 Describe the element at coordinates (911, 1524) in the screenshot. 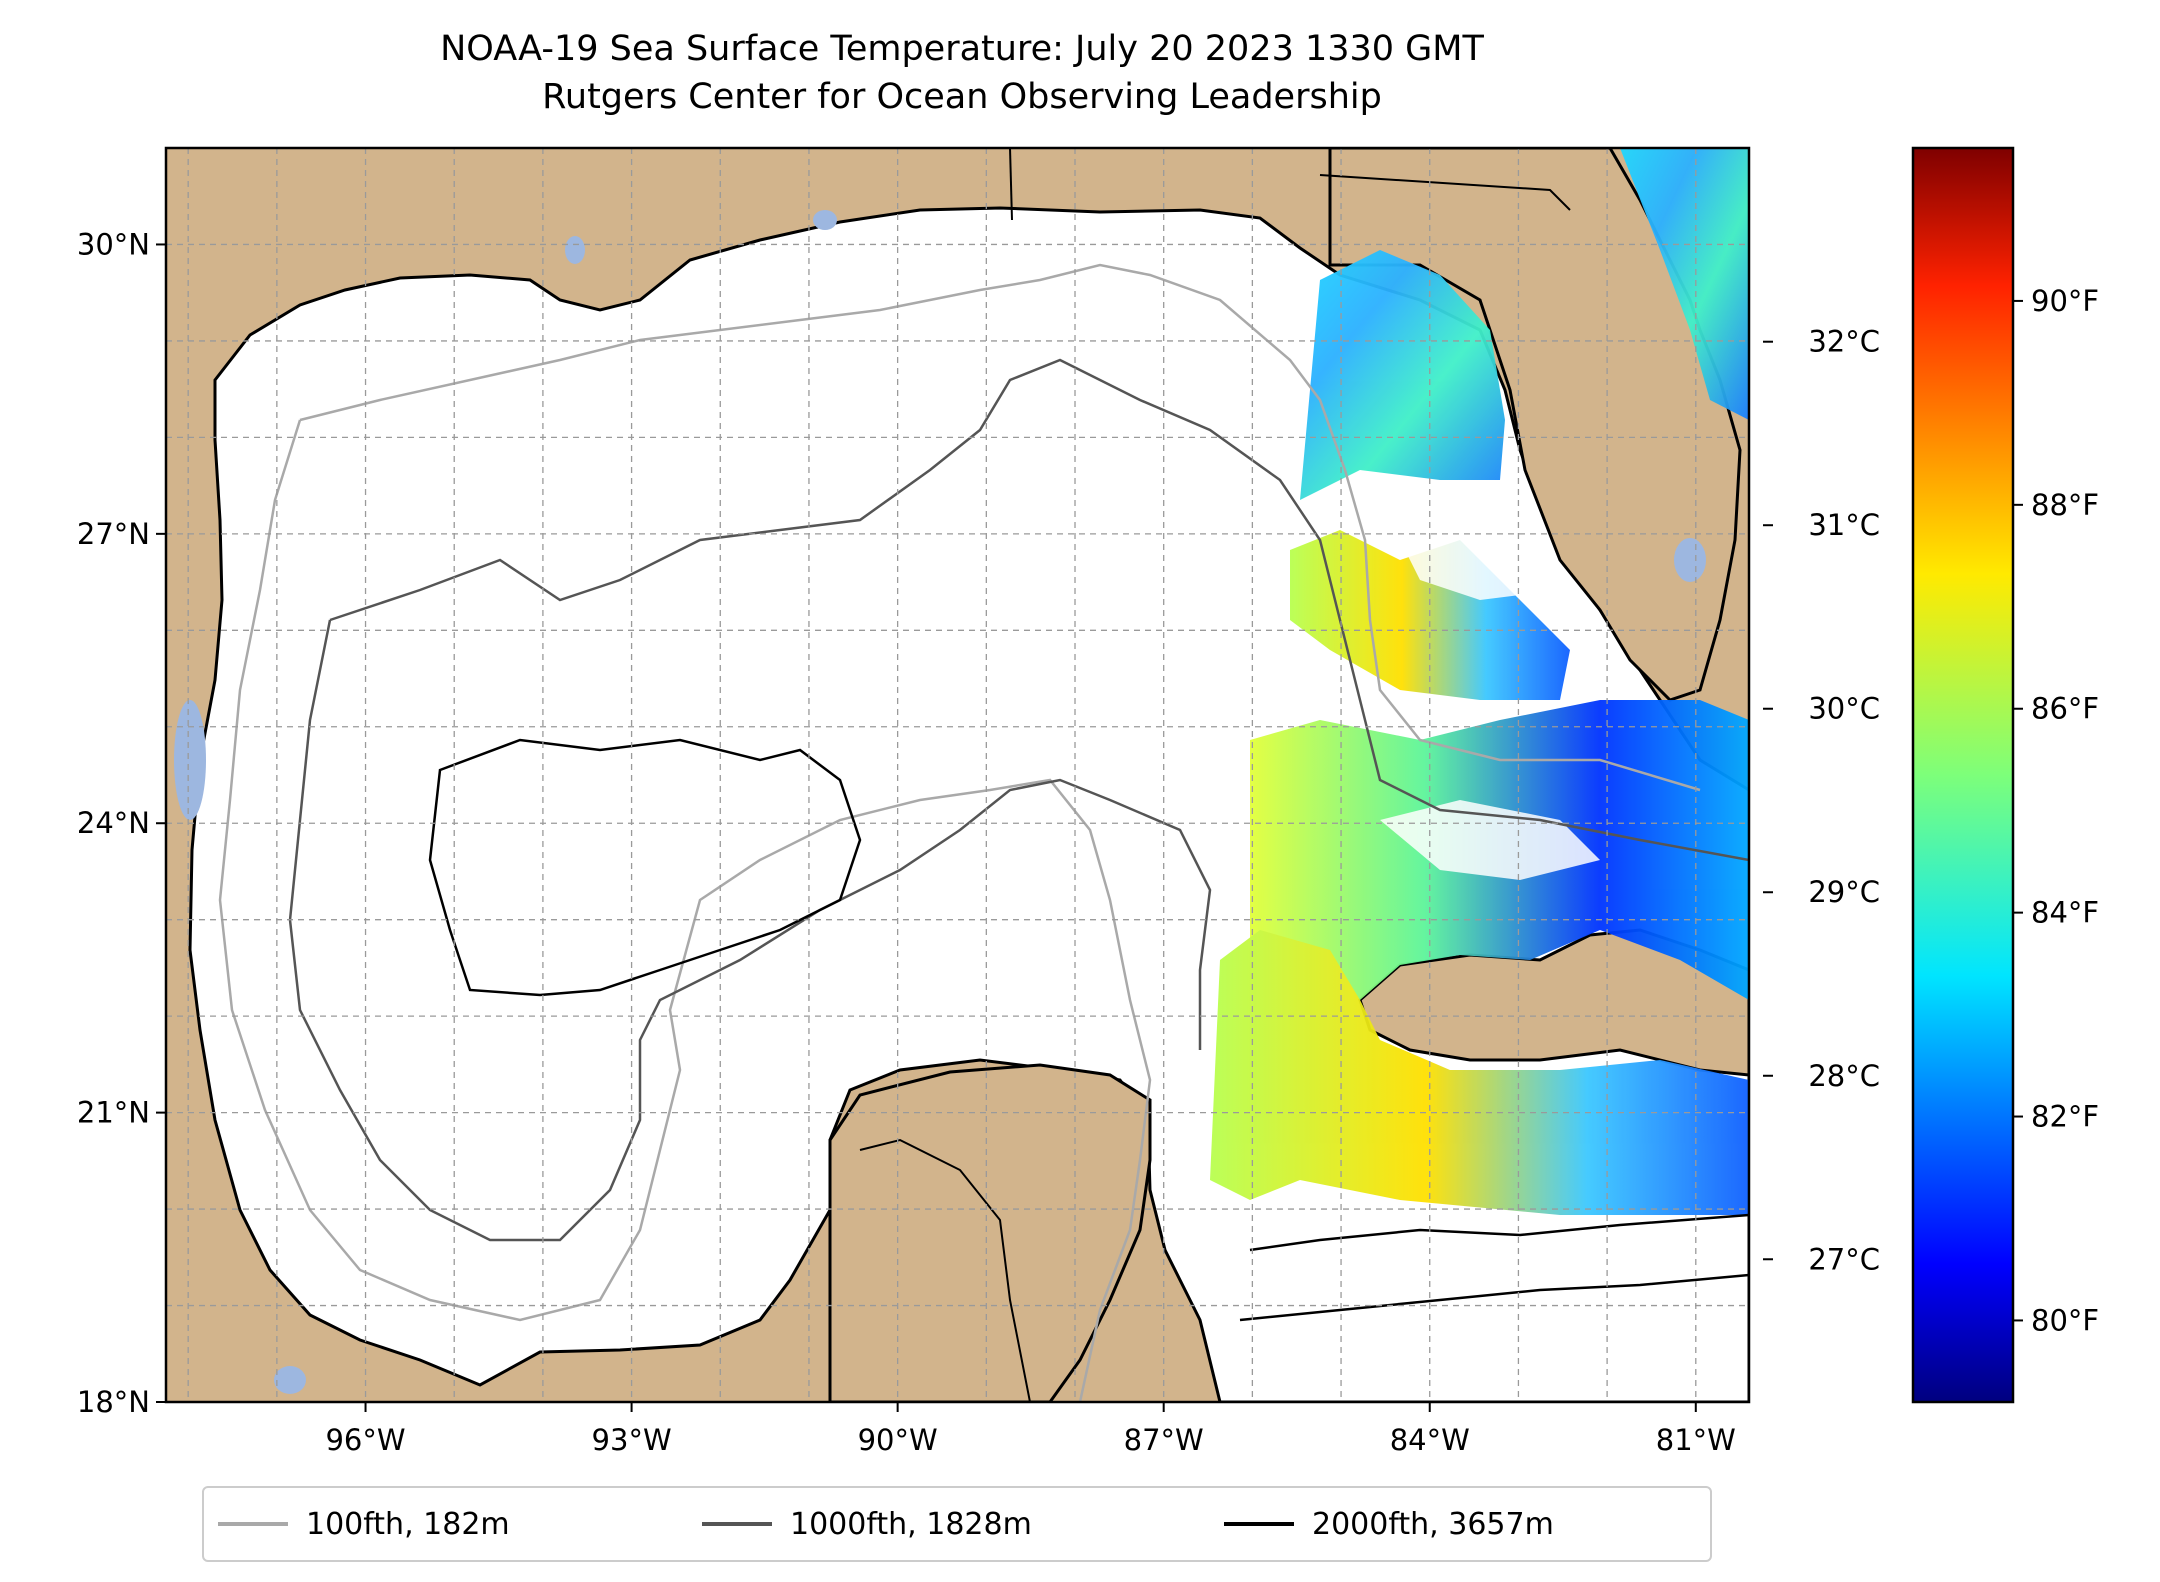

I see `legend-label-1000fth: 1000fth, 1828m` at that location.